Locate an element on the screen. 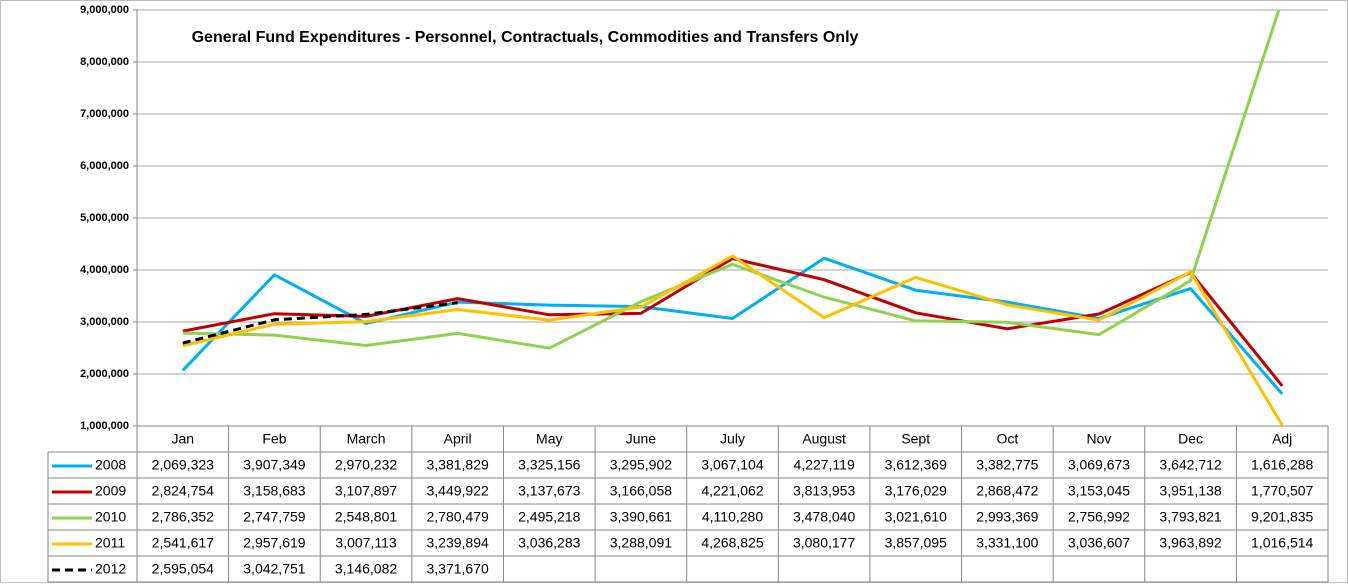  table-cell: 3,325,156 is located at coordinates (549, 465).